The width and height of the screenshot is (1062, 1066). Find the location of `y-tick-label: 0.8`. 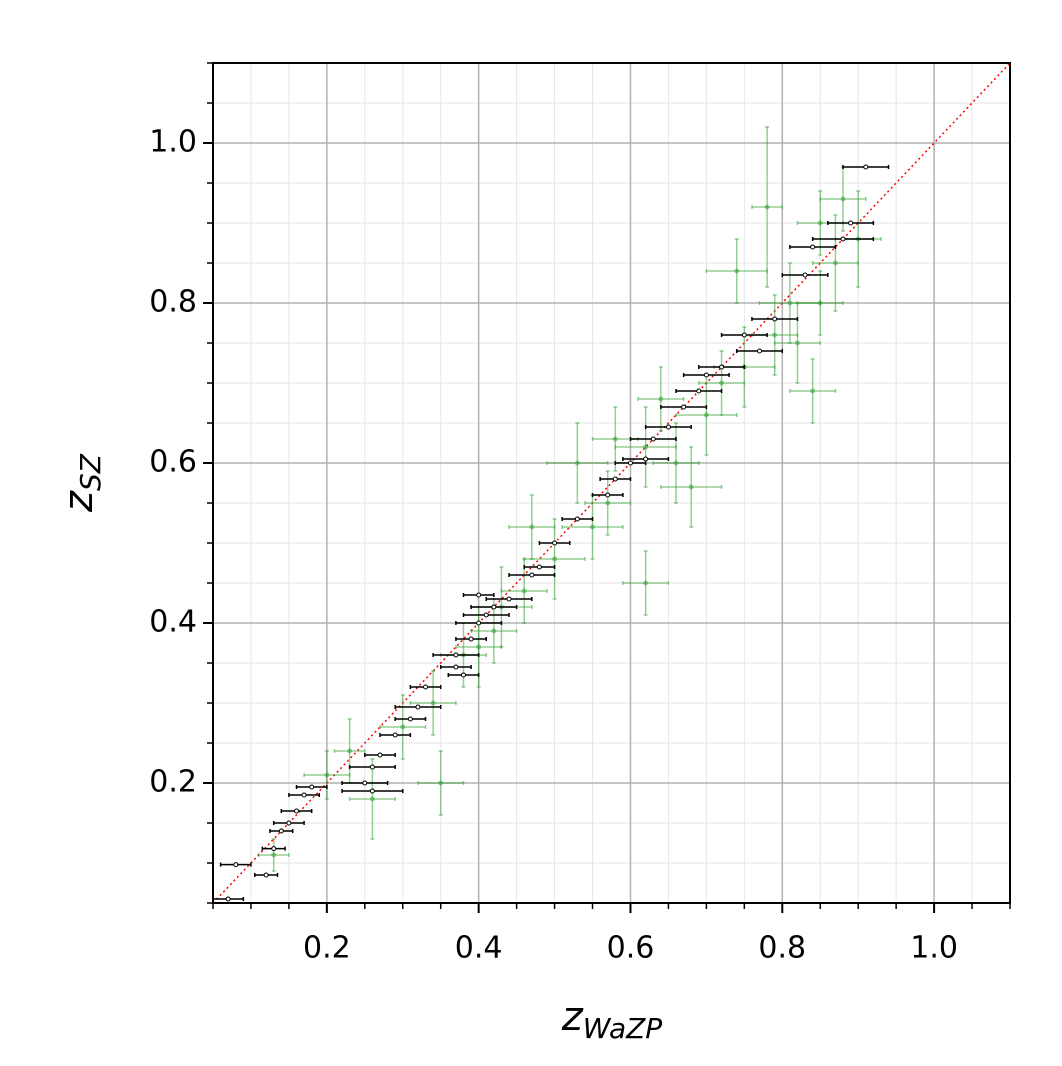

y-tick-label: 0.8 is located at coordinates (173, 302).